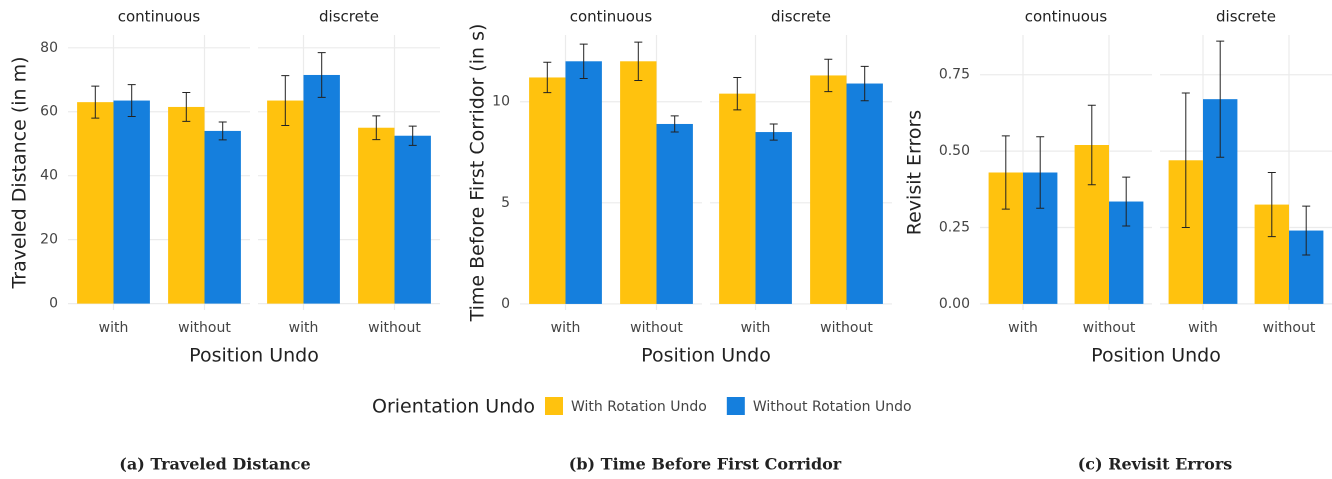 The image size is (1332, 479). Describe the element at coordinates (501, 102) in the screenshot. I see `y-tick-label: 10` at that location.